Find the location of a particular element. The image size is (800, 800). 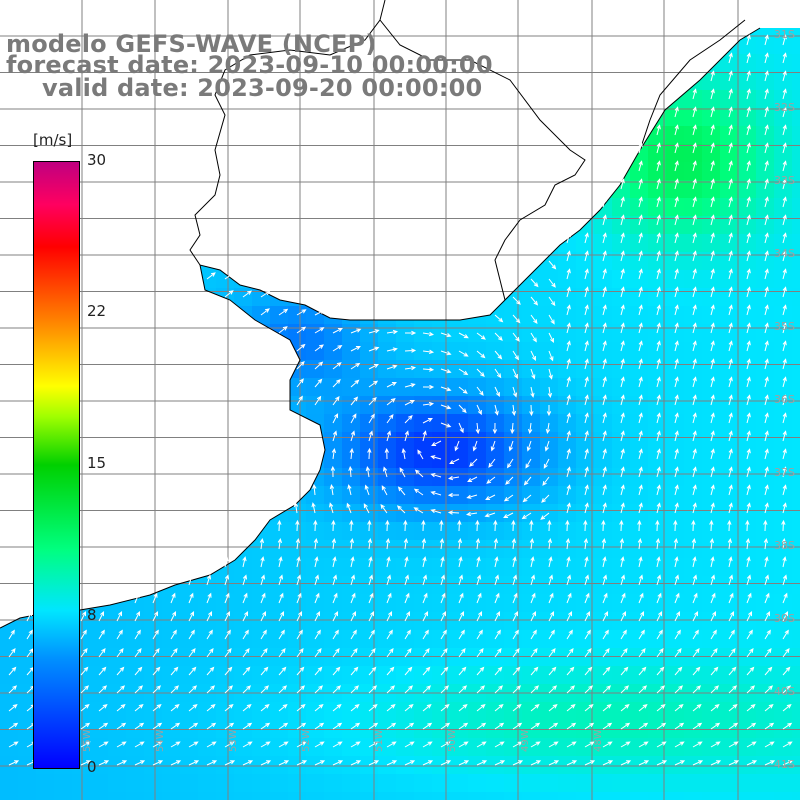

longitude-label: 53W is located at coordinates (233, 740).